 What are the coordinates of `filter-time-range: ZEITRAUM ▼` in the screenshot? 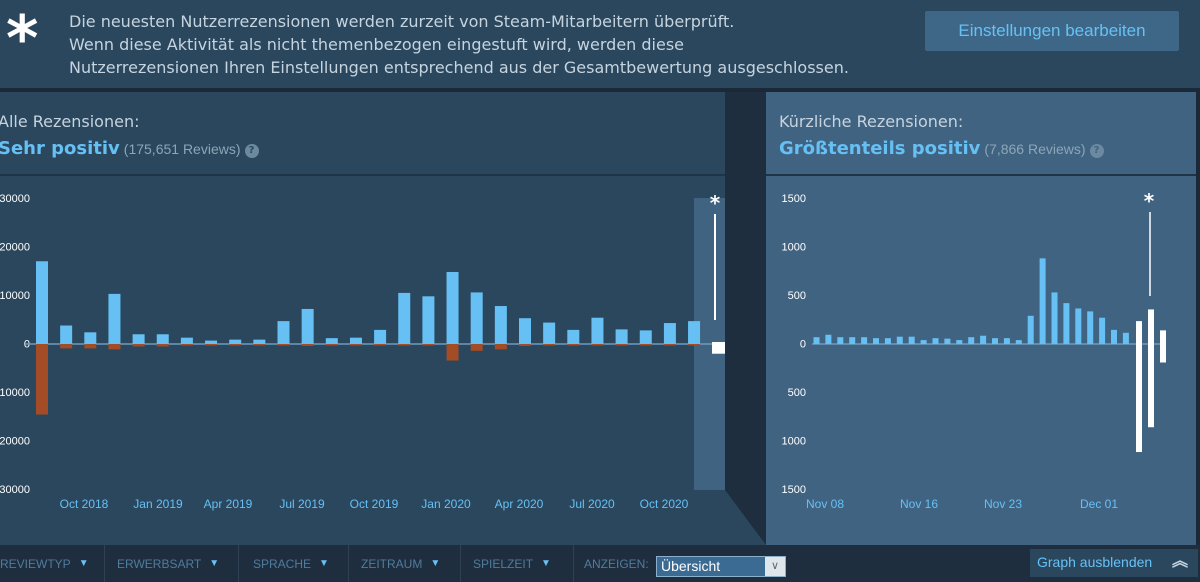 It's located at (405, 563).